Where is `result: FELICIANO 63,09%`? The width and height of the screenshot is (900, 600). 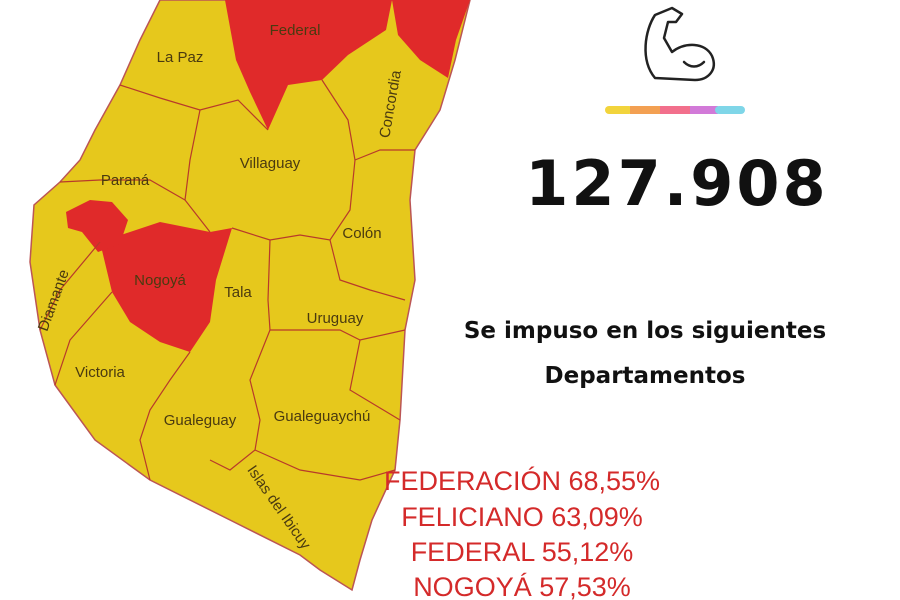 result: FELICIANO 63,09% is located at coordinates (522, 517).